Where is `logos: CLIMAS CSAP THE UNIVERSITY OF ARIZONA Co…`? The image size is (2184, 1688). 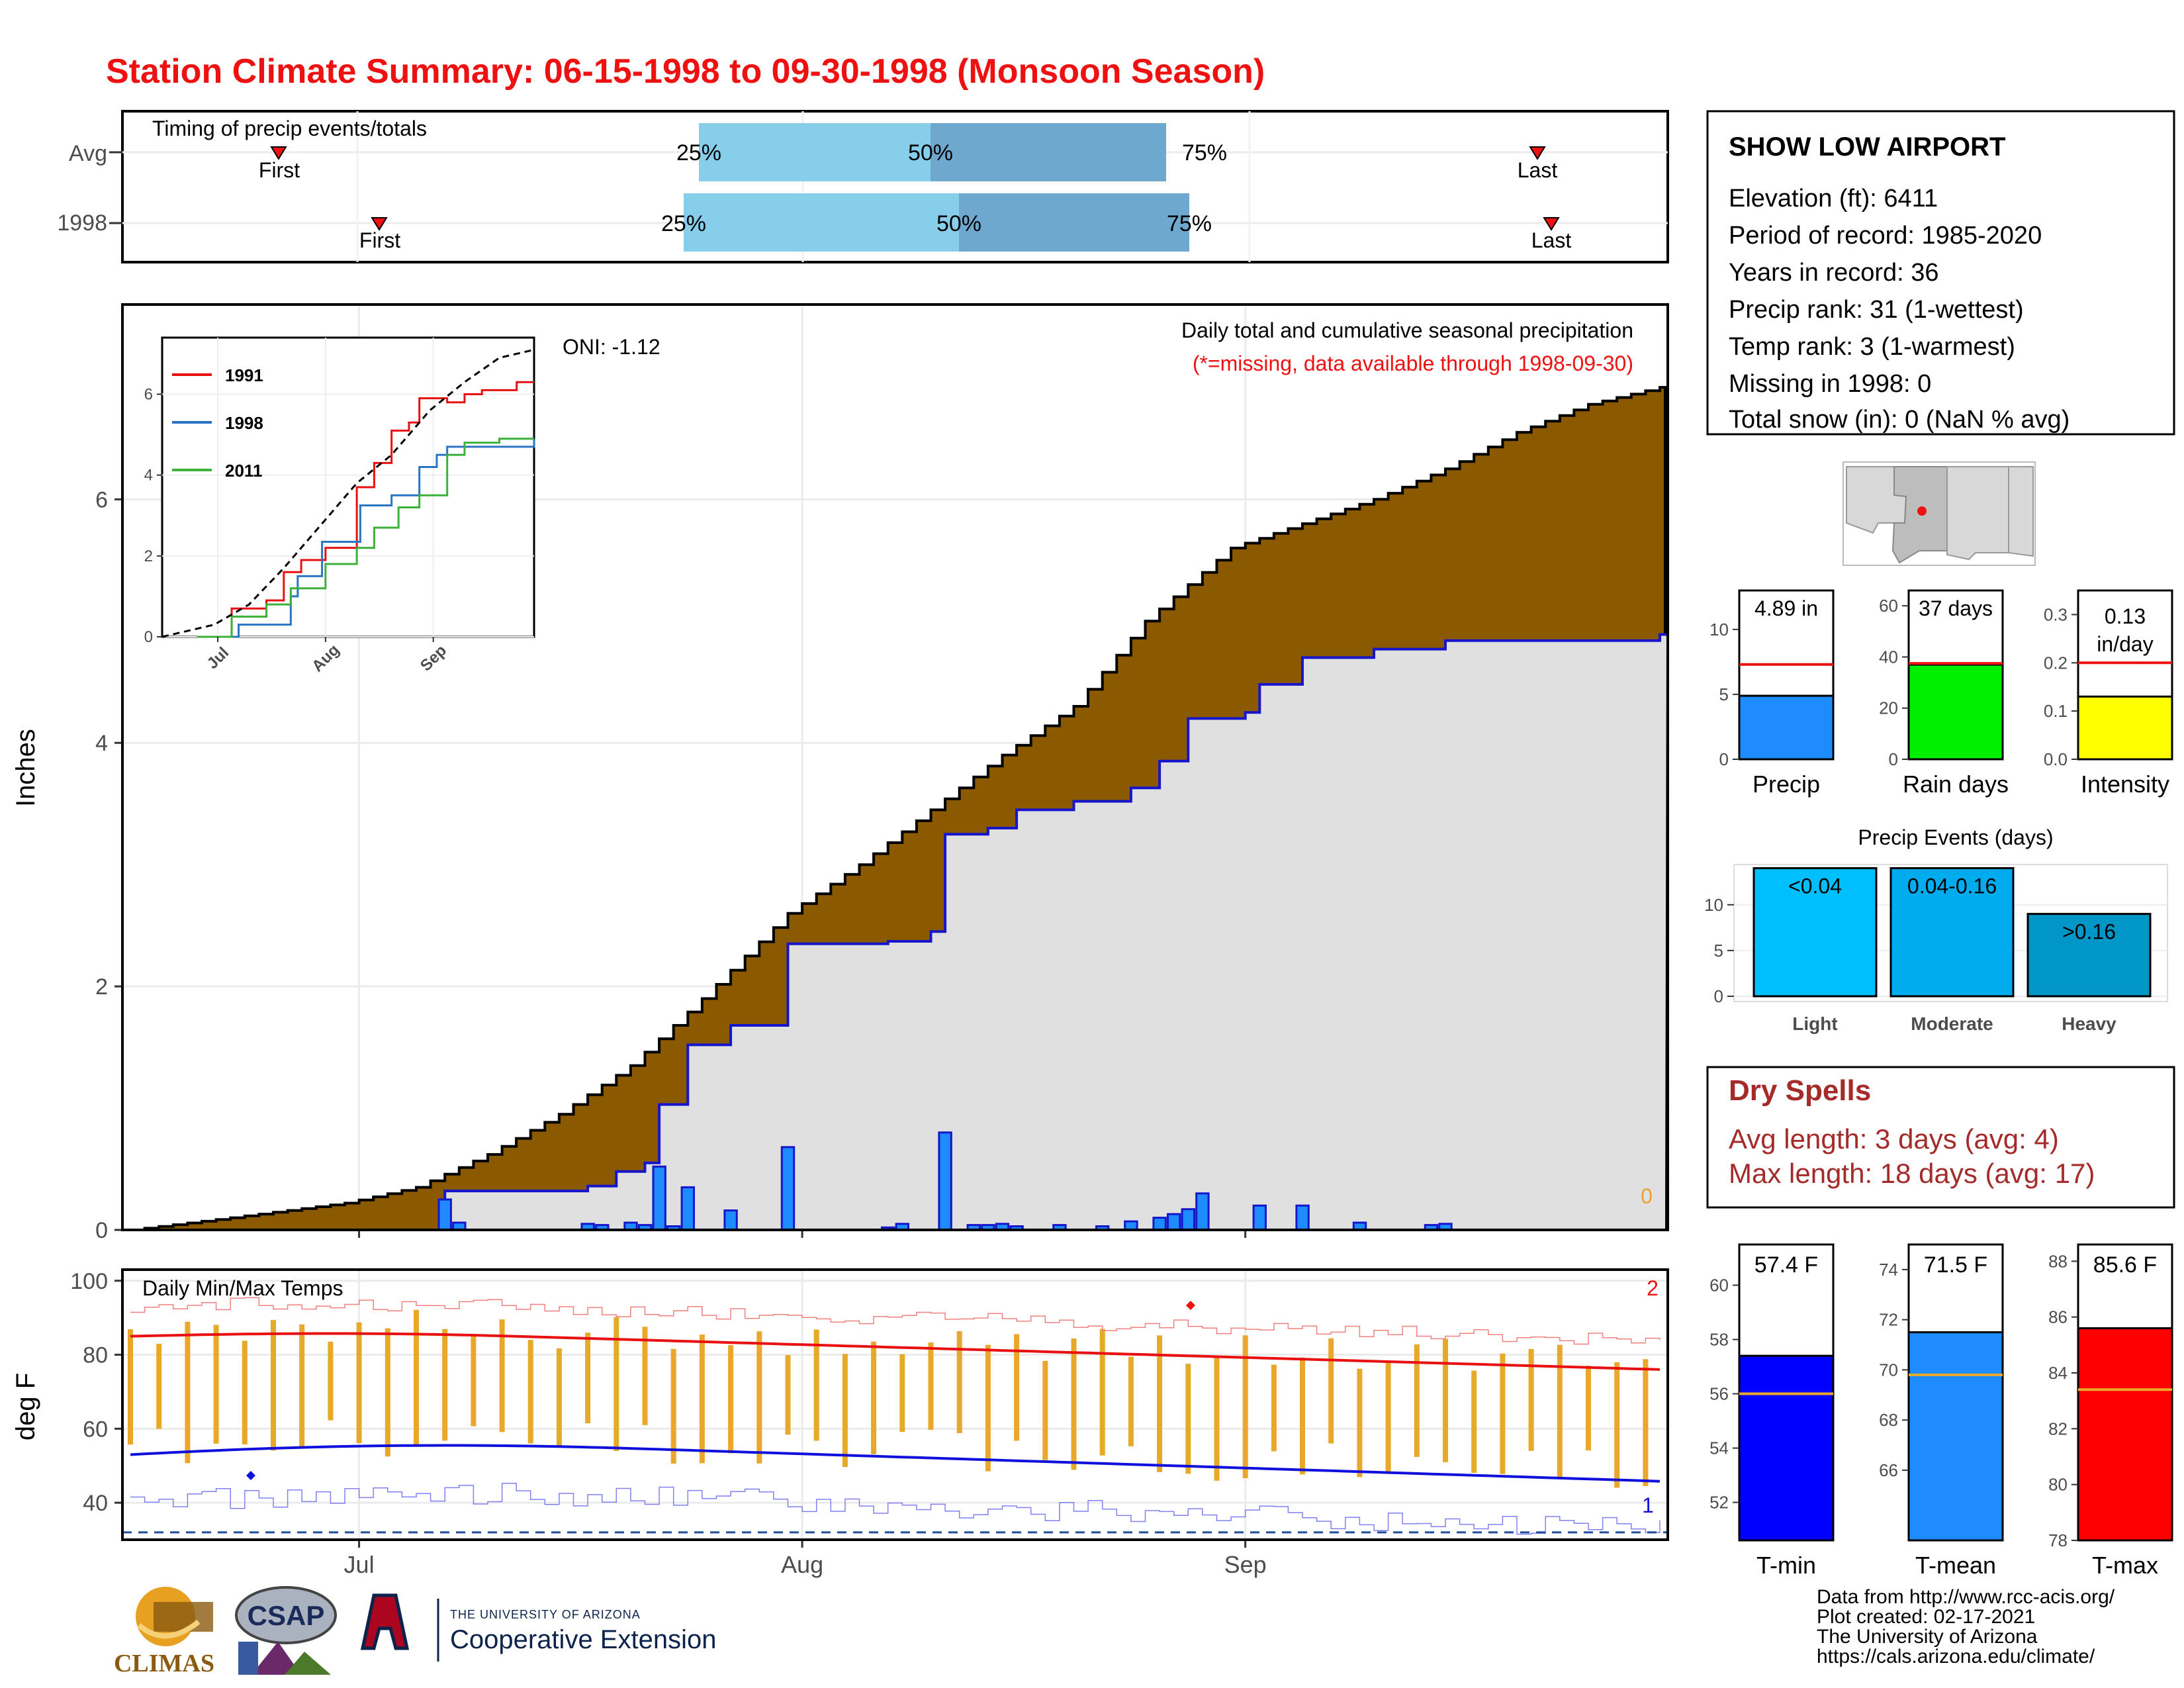
logos: CLIMAS CSAP THE UNIVERSITY OF ARIZONA Co… is located at coordinates (415, 1631).